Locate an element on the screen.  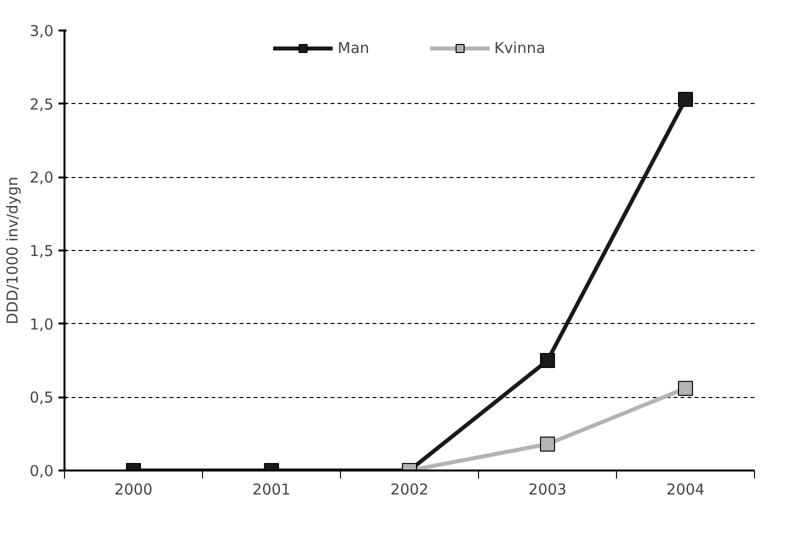
y-tick-label: 0,5 is located at coordinates (42, 397).